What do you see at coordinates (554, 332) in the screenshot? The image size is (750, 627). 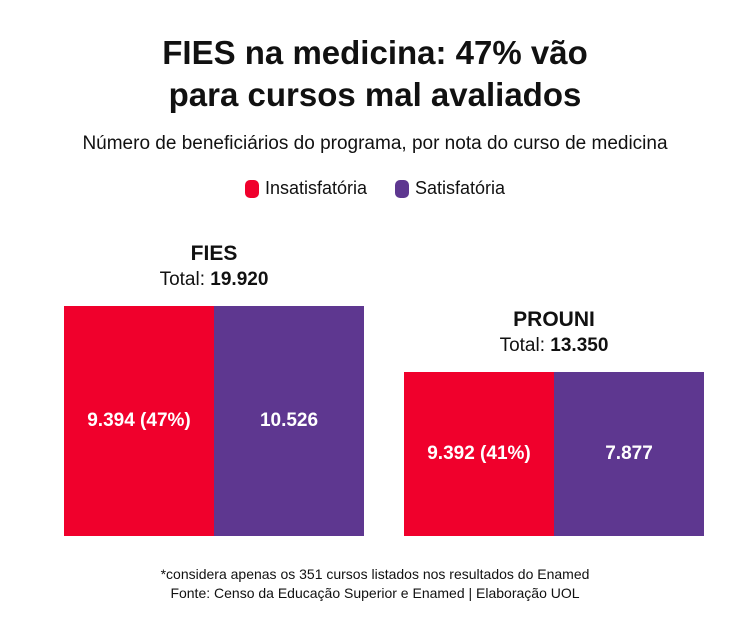 I see `group-label-prouni: PROUNI Total: 13.350` at bounding box center [554, 332].